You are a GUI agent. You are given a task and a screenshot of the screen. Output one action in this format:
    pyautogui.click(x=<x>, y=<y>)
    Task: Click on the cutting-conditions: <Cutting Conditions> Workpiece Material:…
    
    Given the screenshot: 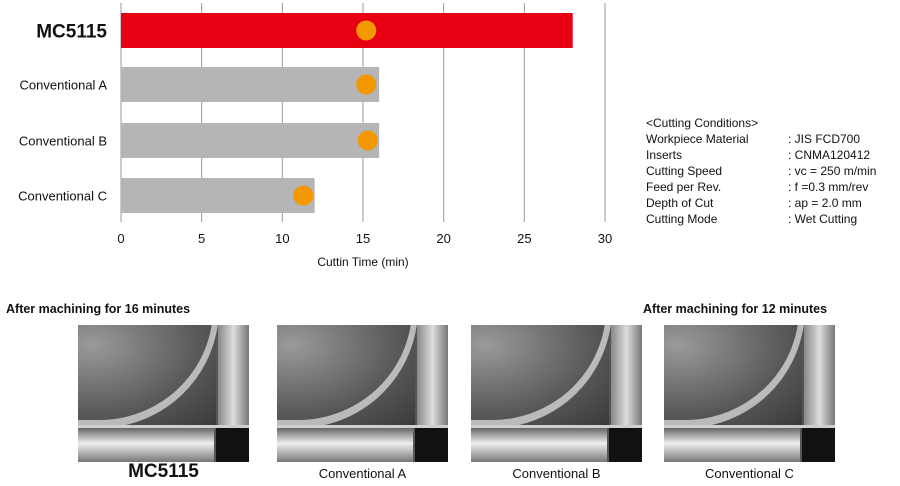 What is the action you would take?
    pyautogui.click(x=761, y=171)
    